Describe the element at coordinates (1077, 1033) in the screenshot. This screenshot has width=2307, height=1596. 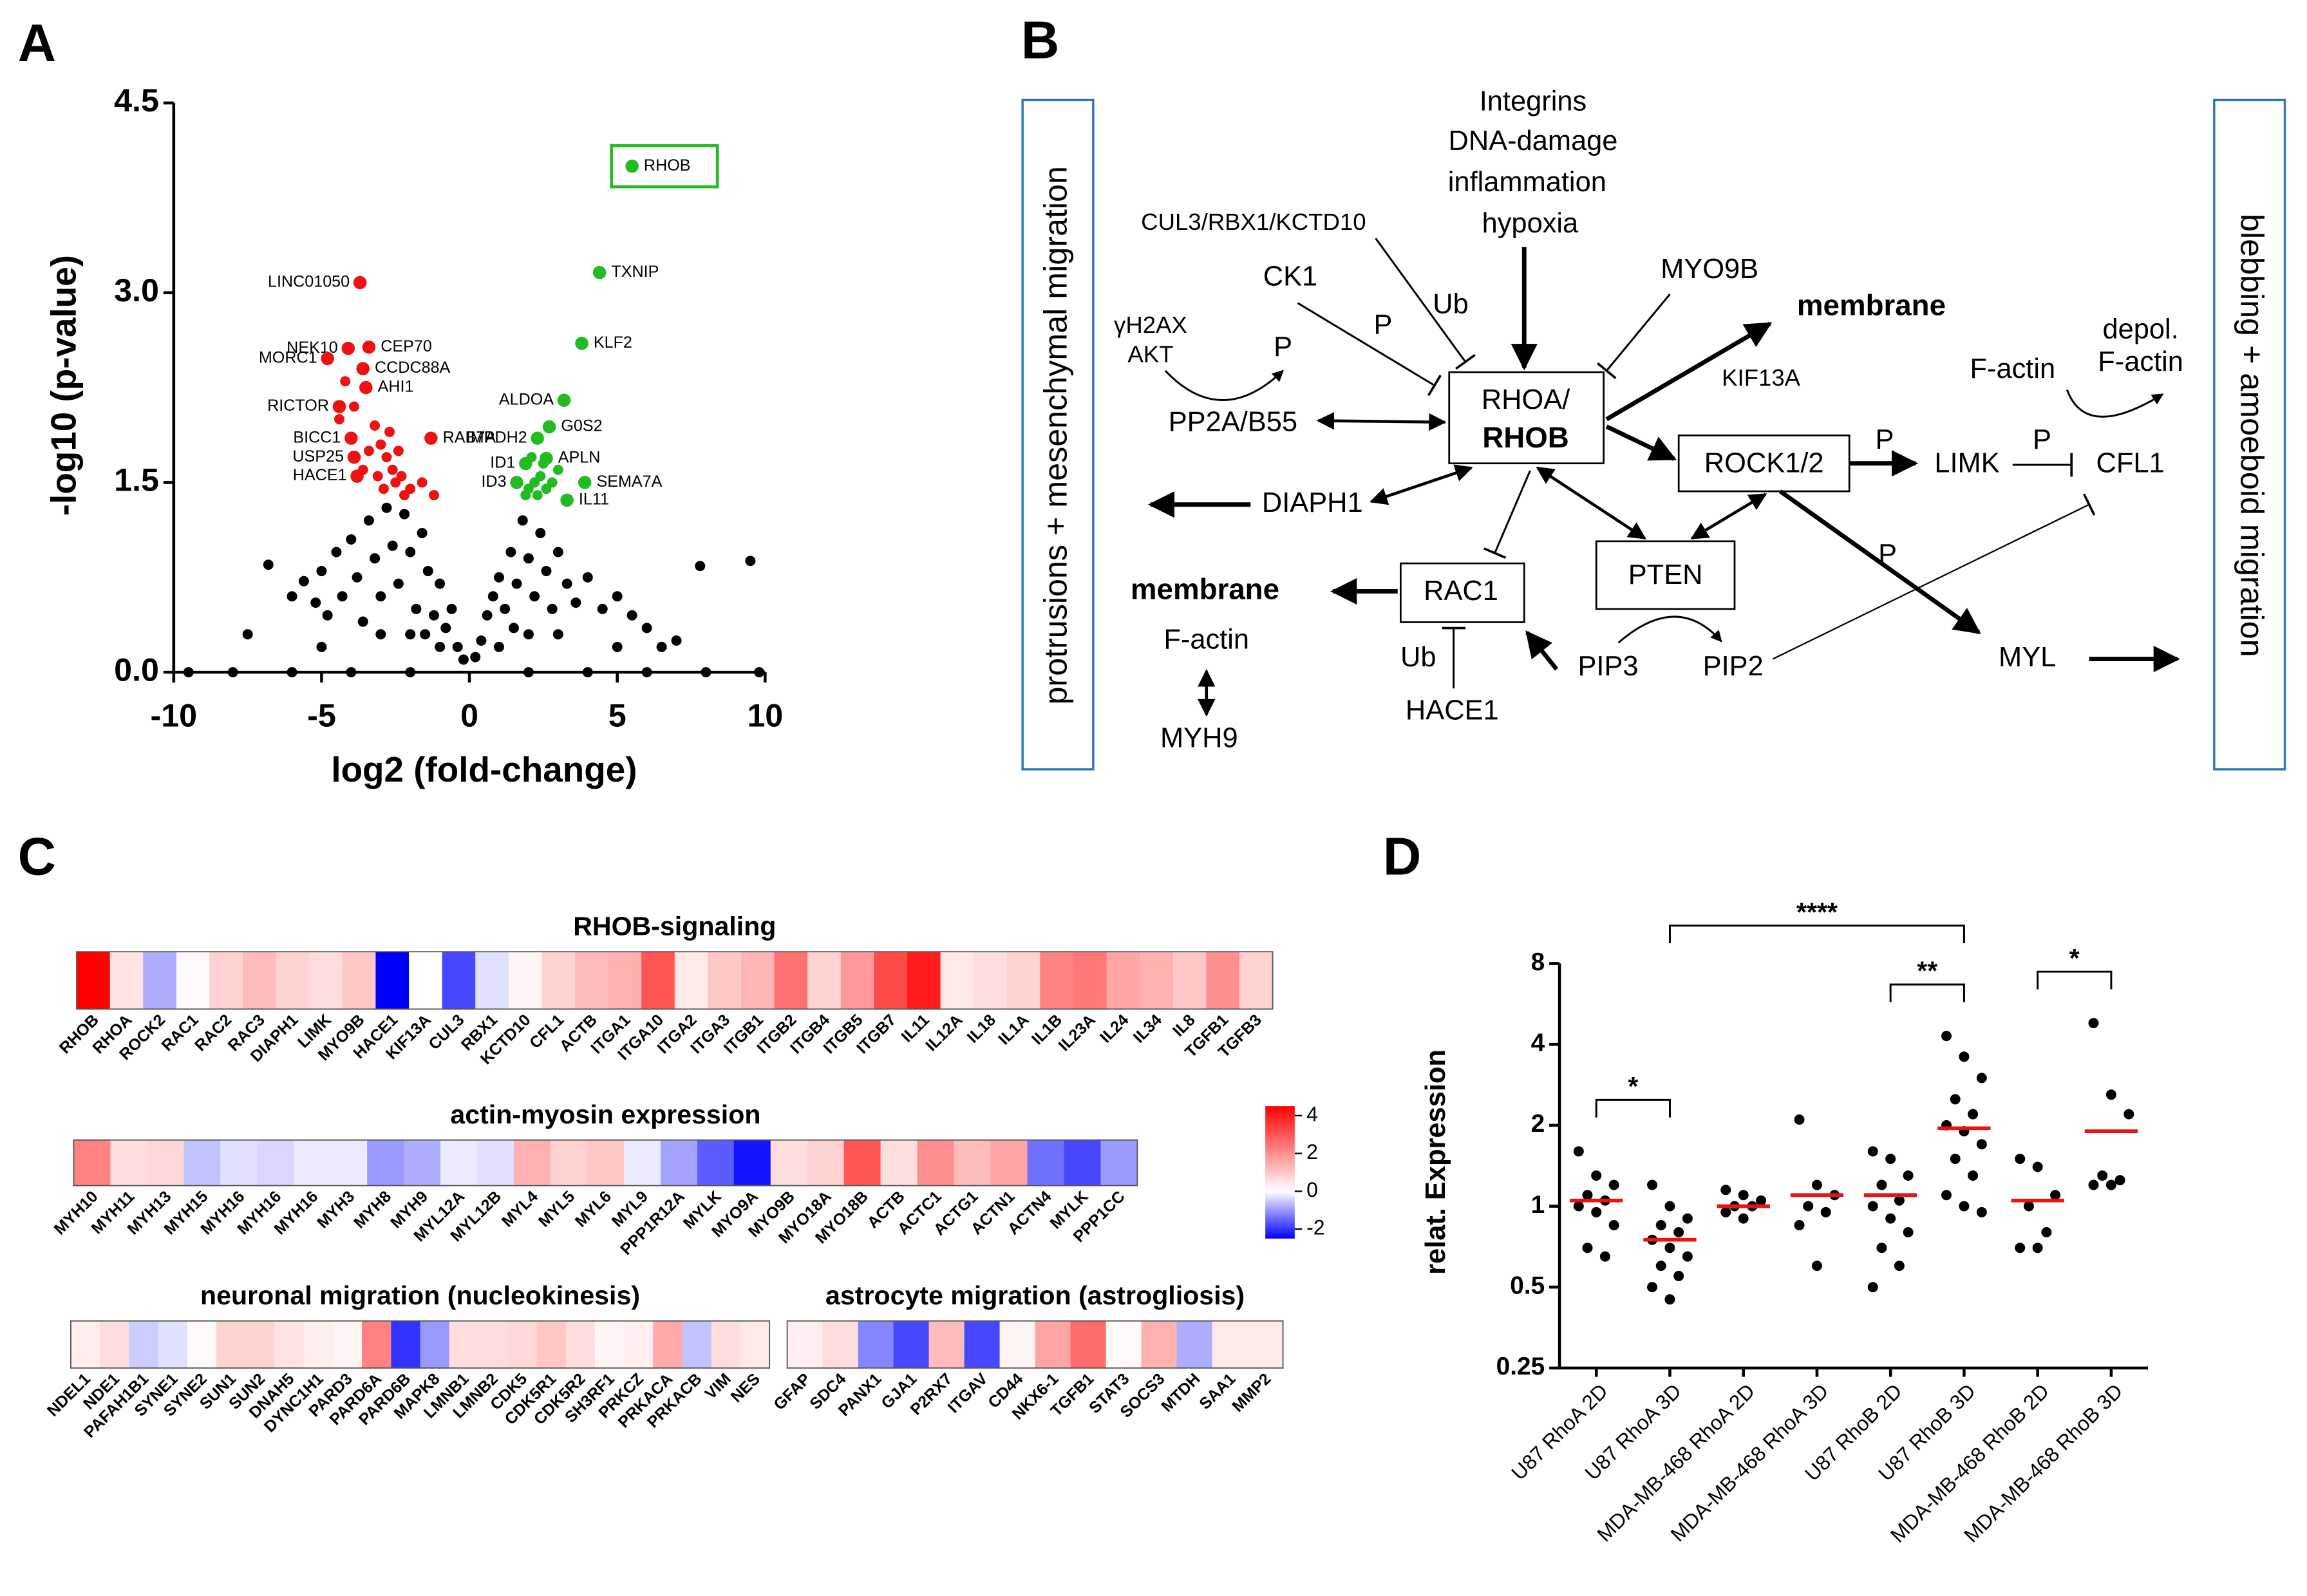
I see `gene-label: IL23A` at that location.